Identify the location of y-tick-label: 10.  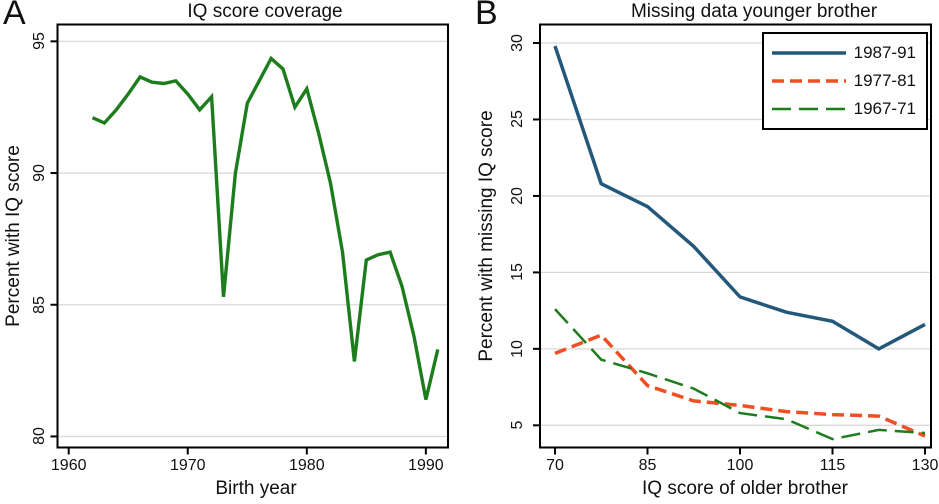
(517, 348).